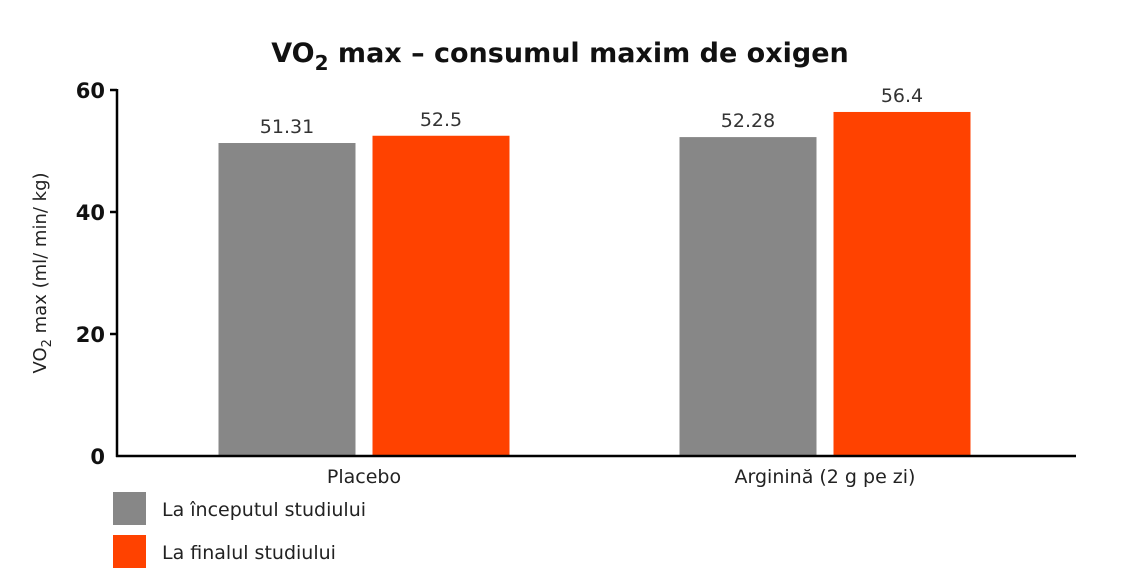 The height and width of the screenshot is (588, 1124). What do you see at coordinates (560, 56) in the screenshot?
I see `chart-title: VO2 max – consumul maxim de oxigen` at bounding box center [560, 56].